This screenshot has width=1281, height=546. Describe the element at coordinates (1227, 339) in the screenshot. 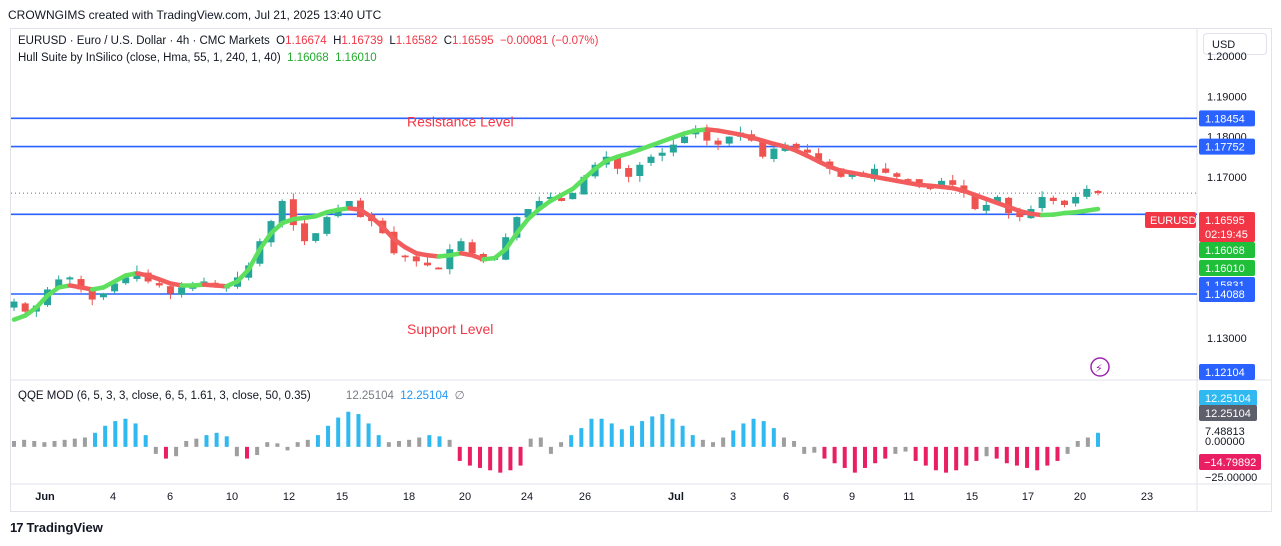

I see `price-tick-4: 1.13000` at that location.